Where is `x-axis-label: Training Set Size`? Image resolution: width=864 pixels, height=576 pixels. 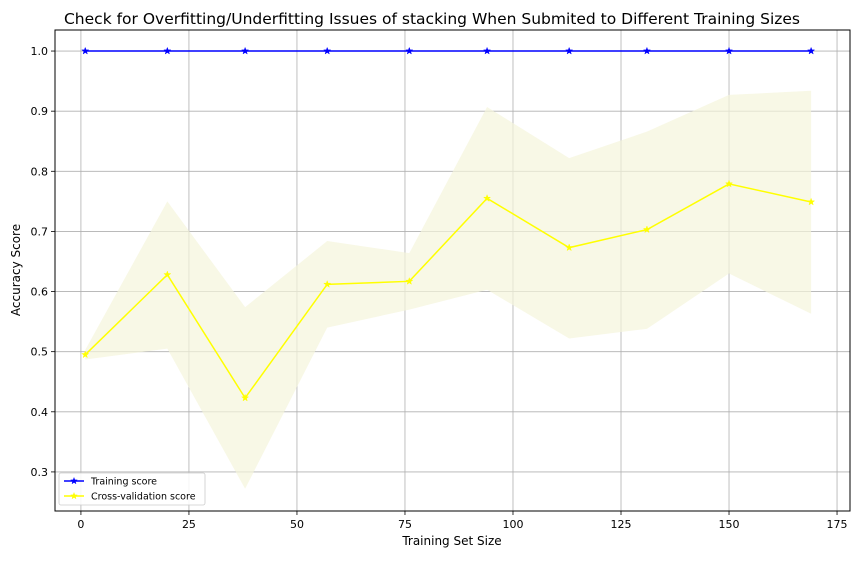
x-axis-label: Training Set Size is located at coordinates (451, 541).